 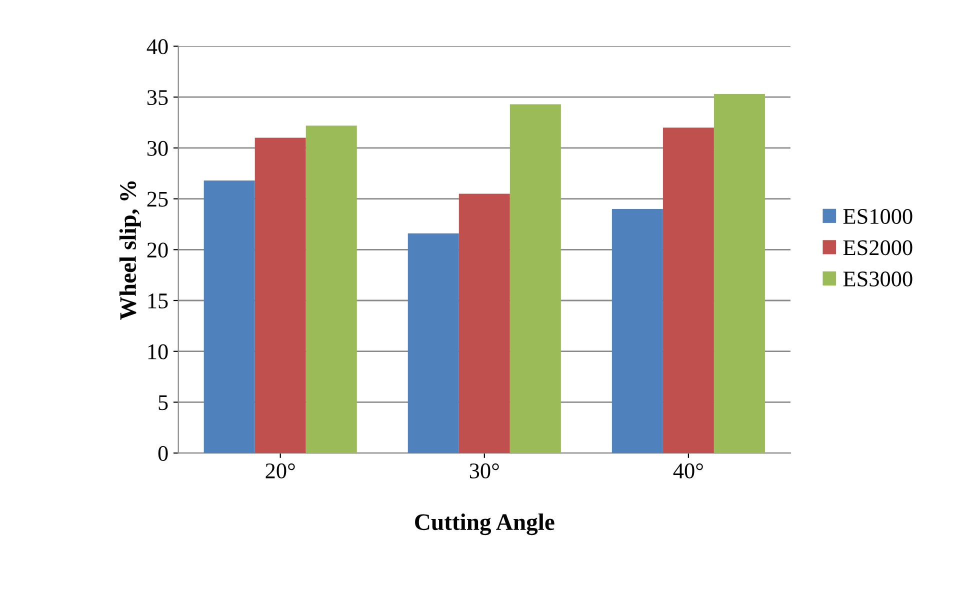 I want to click on y-axis-title: Wheel slip, %, so click(x=130, y=250).